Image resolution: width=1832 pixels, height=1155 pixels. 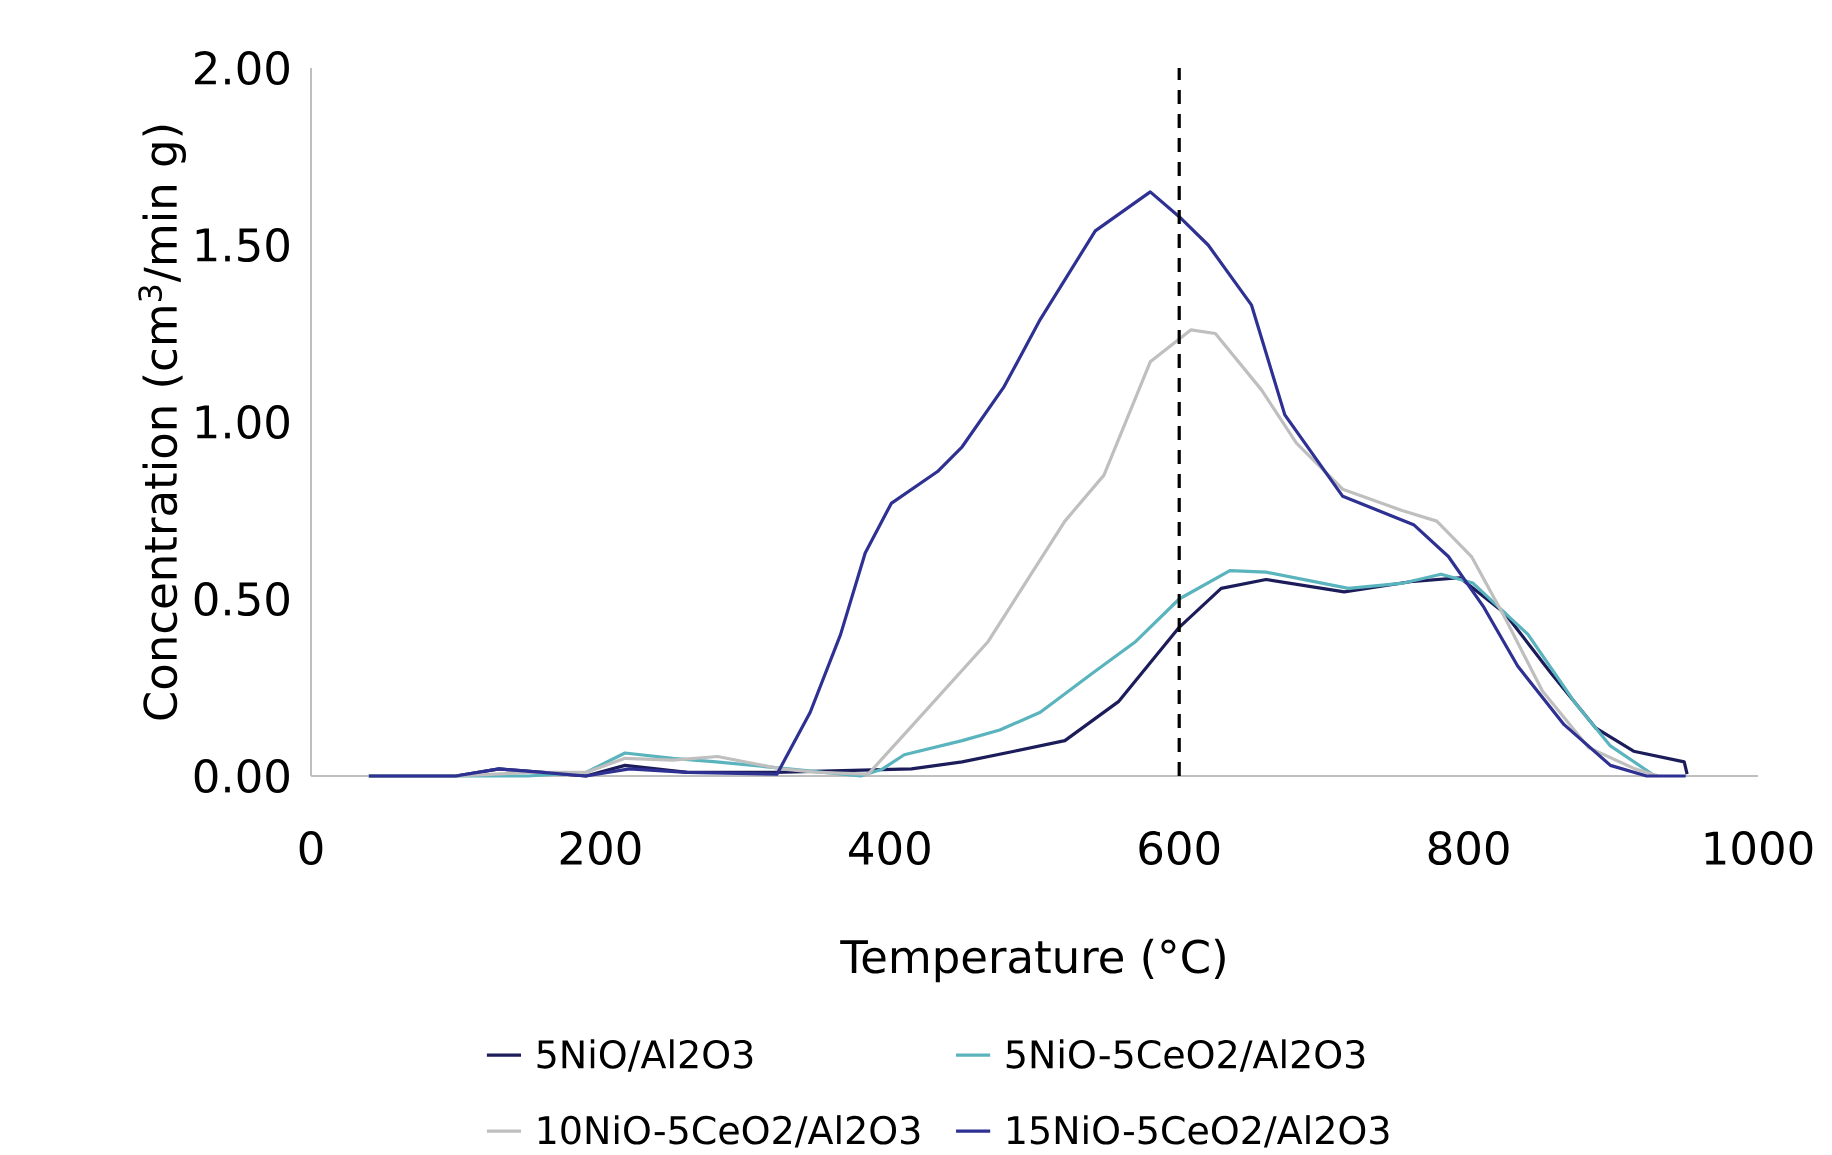 I want to click on y-axis-title: Concentration (cm$^{3}$/min g), so click(x=162, y=422).